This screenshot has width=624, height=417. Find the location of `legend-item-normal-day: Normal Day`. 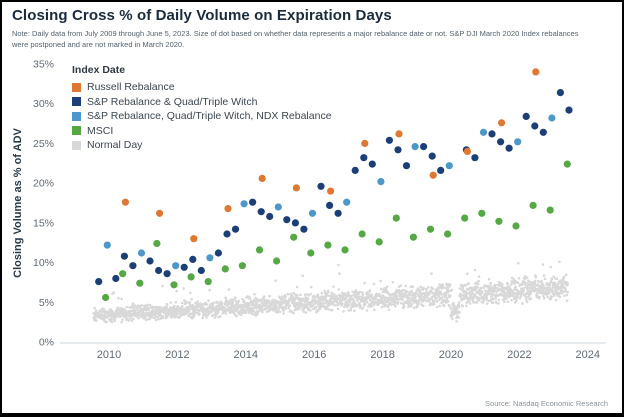

legend-item-normal-day: Normal Day is located at coordinates (202, 145).